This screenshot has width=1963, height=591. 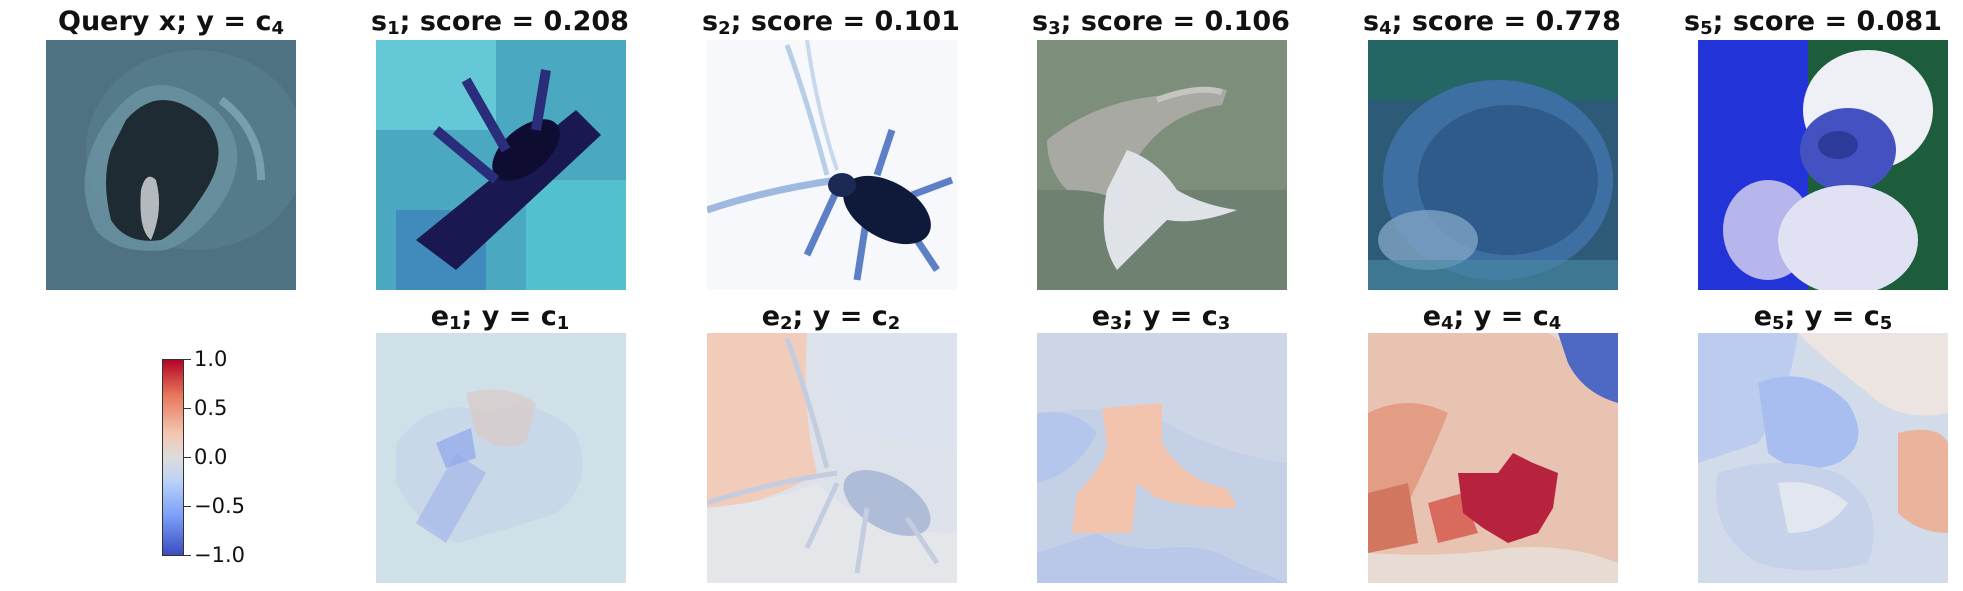 I want to click on explanation-title-sub2: 1, so click(x=563, y=323).